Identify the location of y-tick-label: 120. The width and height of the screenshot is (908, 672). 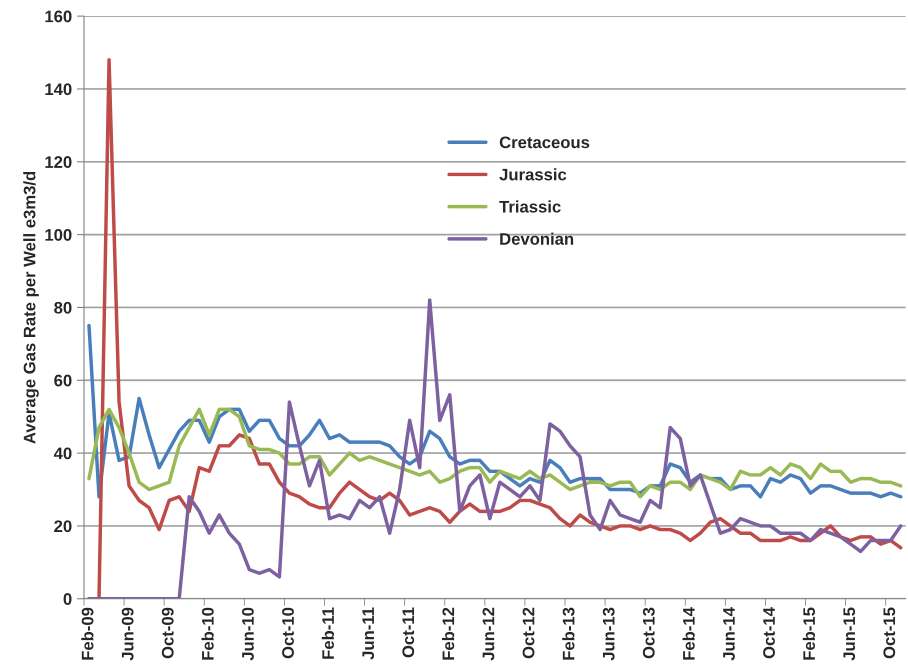
(58, 162).